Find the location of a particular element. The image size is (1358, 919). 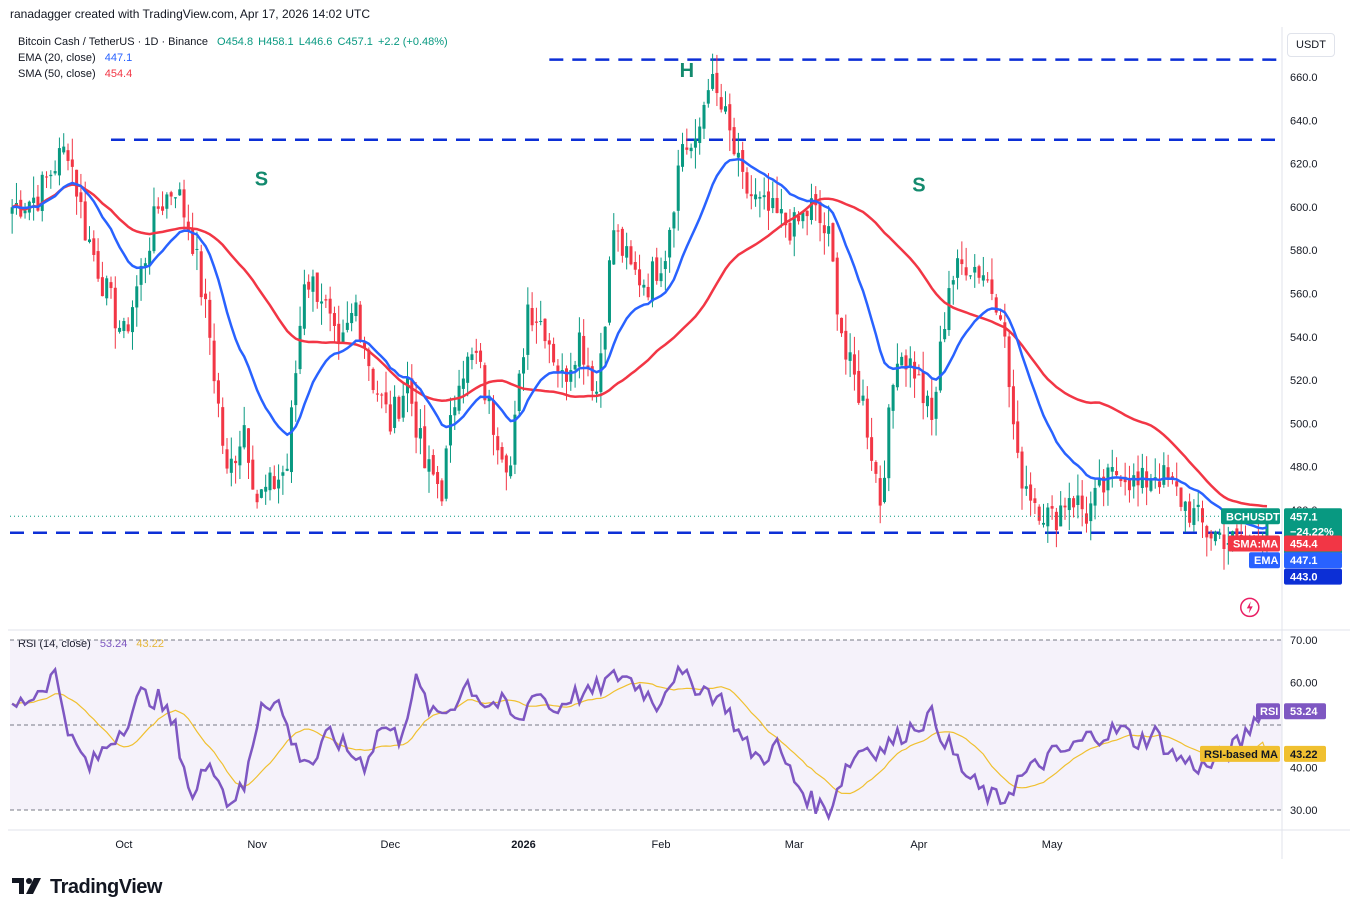

rsi-ma-tag-value: 43.22 is located at coordinates (1304, 755).